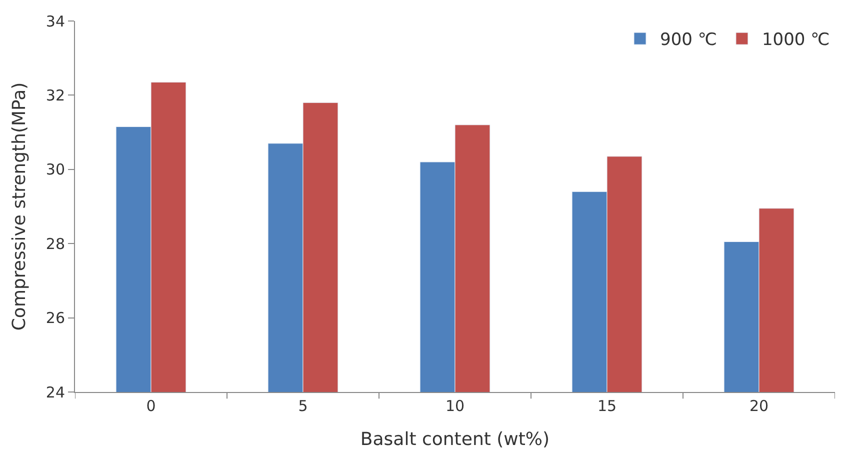  Describe the element at coordinates (55, 169) in the screenshot. I see `y-tick-label: 30` at that location.